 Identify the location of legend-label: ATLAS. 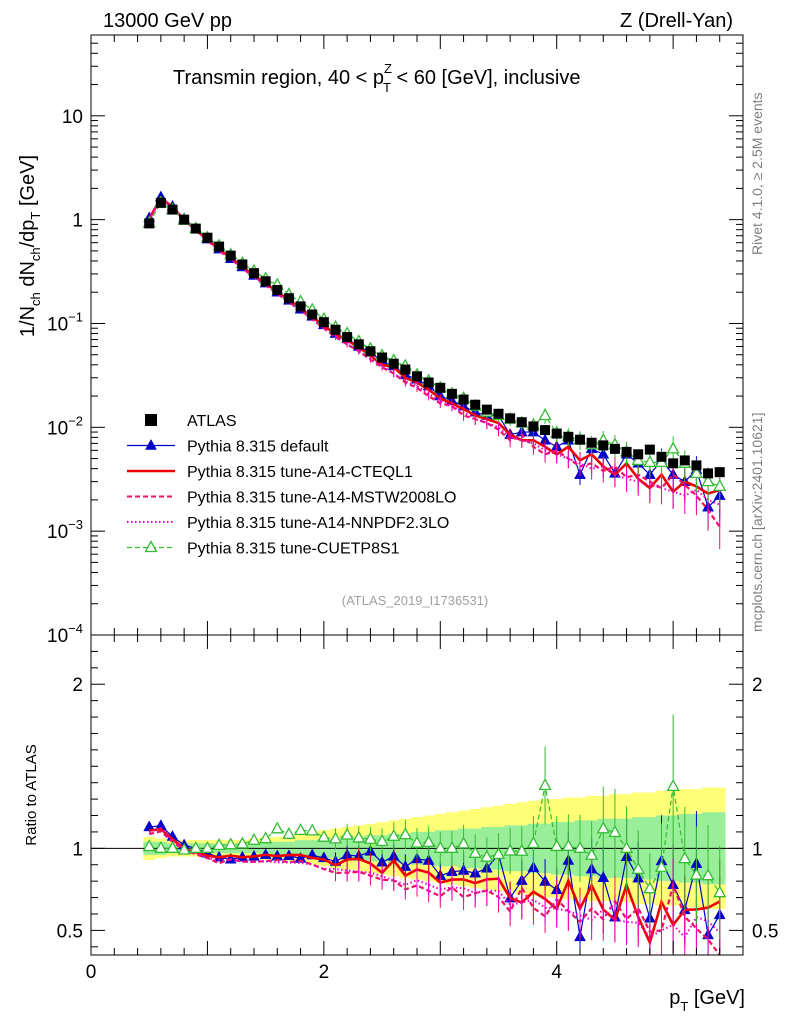
(212, 421).